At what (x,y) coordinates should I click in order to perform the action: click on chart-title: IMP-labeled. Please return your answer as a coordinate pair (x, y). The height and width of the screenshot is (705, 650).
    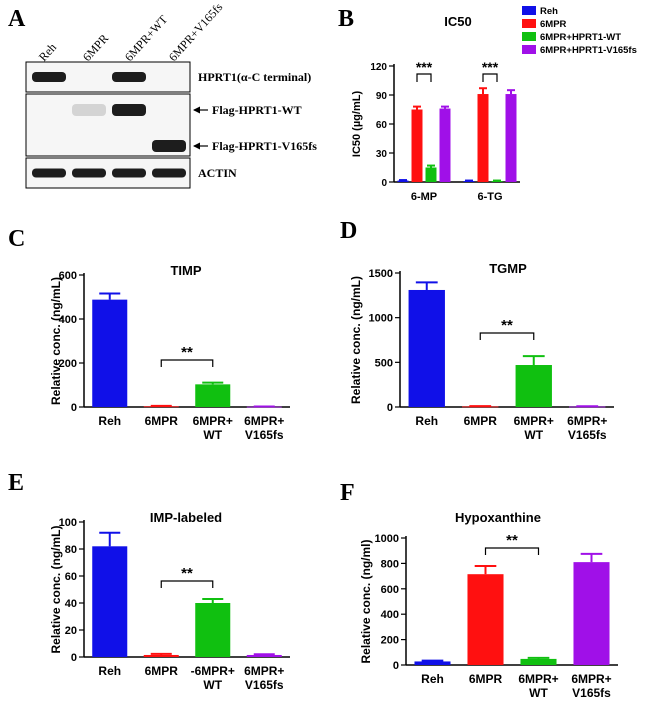
    Looking at the image, I should click on (186, 517).